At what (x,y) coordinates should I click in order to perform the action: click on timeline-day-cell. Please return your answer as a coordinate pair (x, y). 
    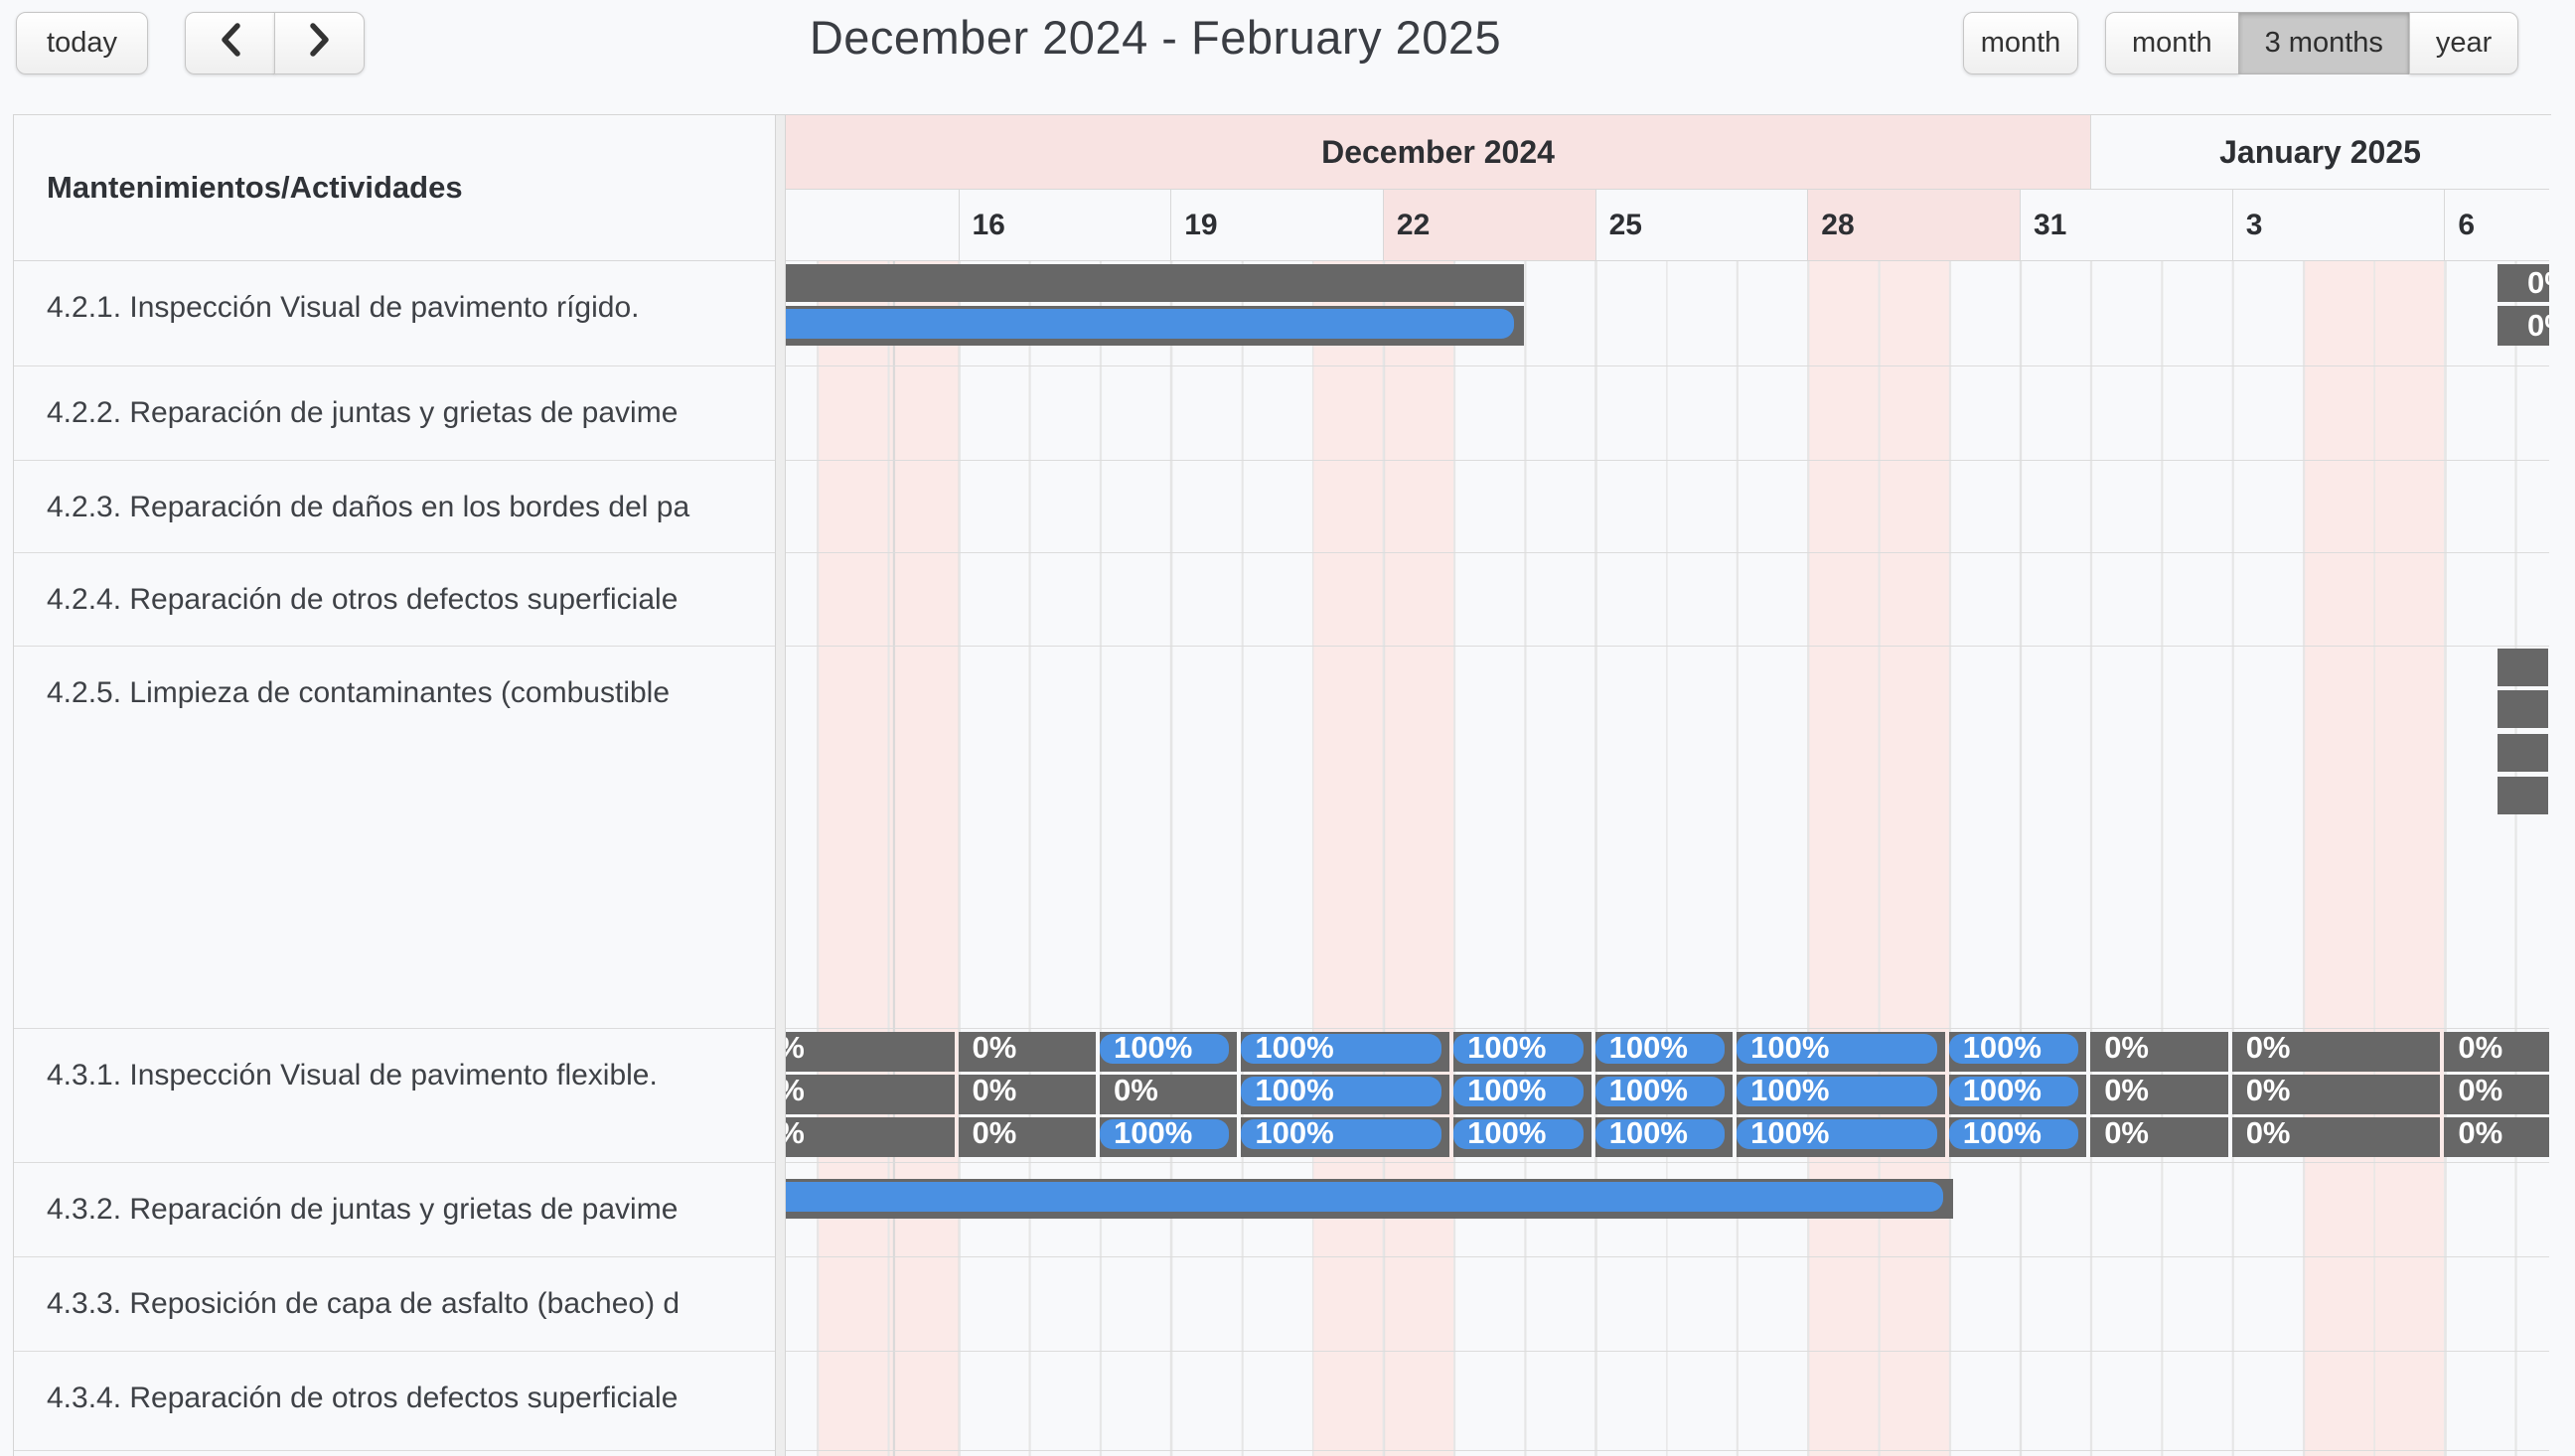
    Looking at the image, I should click on (872, 225).